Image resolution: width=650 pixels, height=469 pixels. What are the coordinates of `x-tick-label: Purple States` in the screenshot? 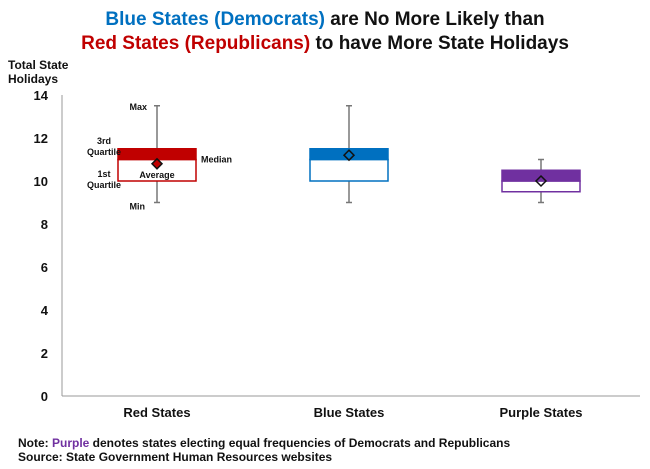 It's located at (540, 412).